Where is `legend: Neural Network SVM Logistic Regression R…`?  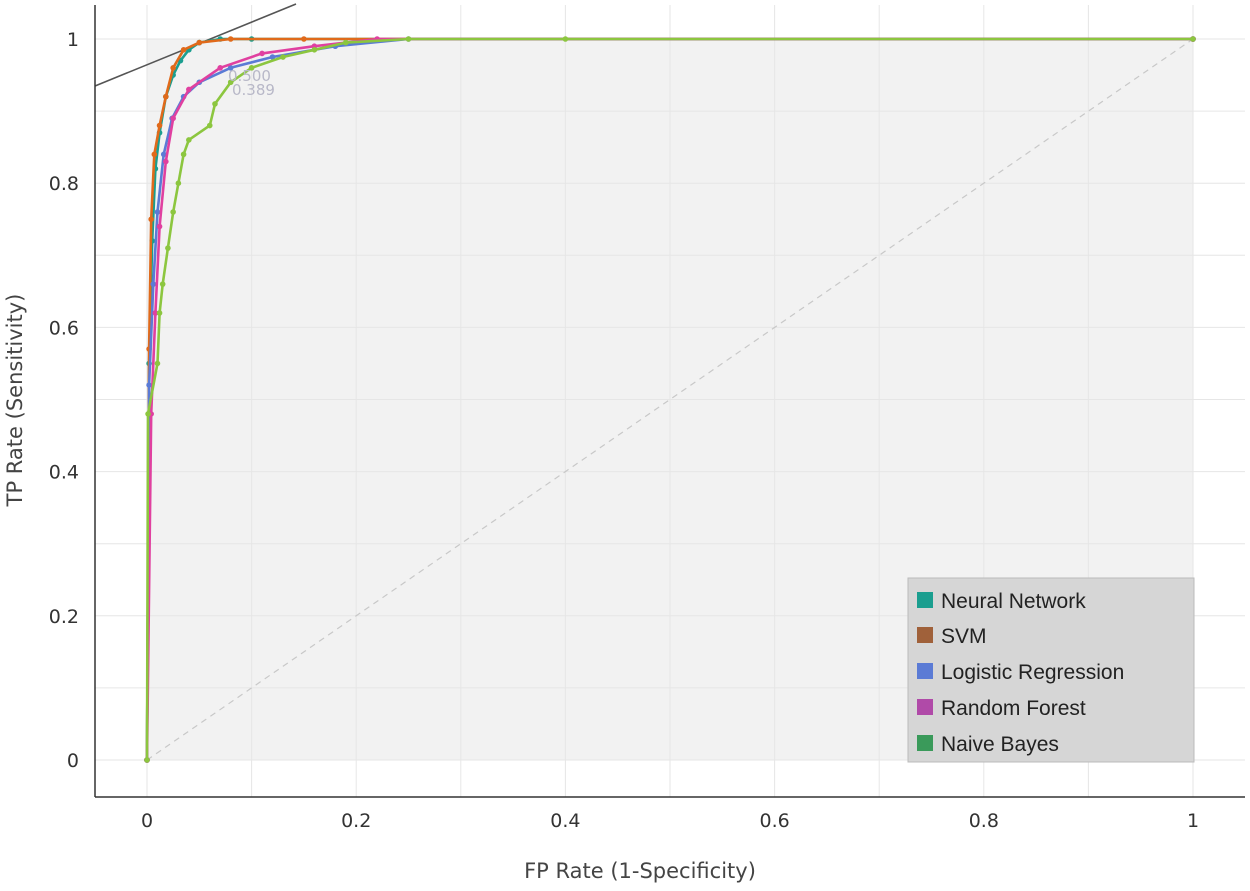 legend: Neural Network SVM Logistic Regression R… is located at coordinates (1051, 670).